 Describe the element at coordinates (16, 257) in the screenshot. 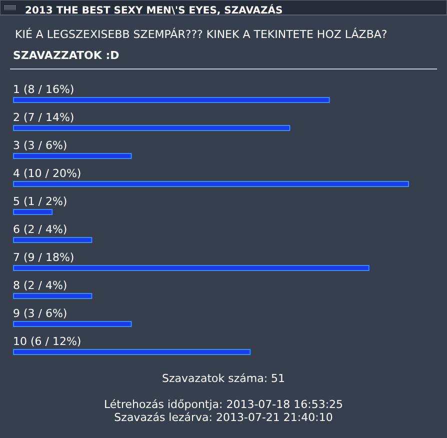

I see `y-tick-label: 7` at that location.